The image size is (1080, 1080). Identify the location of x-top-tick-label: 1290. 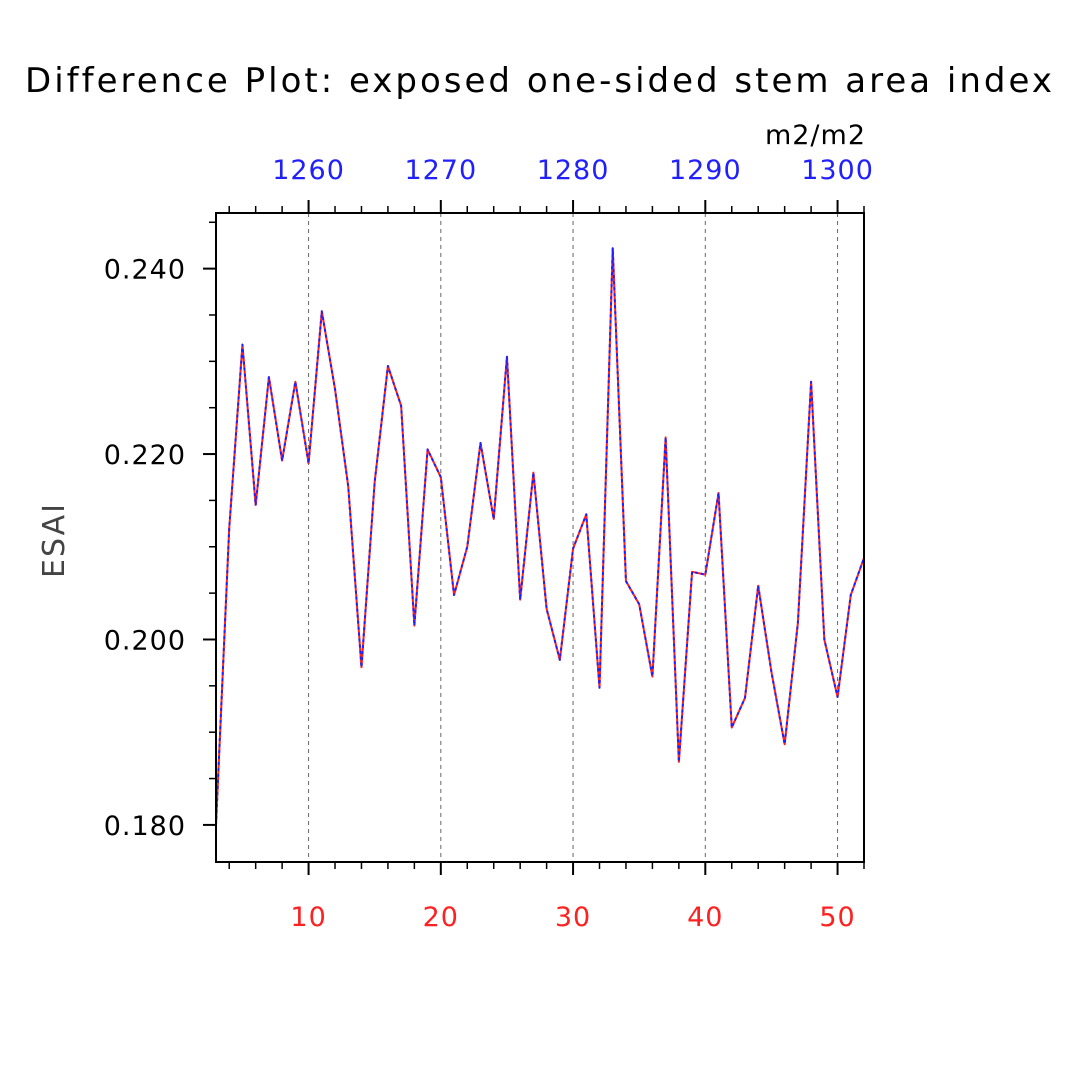
(705, 170).